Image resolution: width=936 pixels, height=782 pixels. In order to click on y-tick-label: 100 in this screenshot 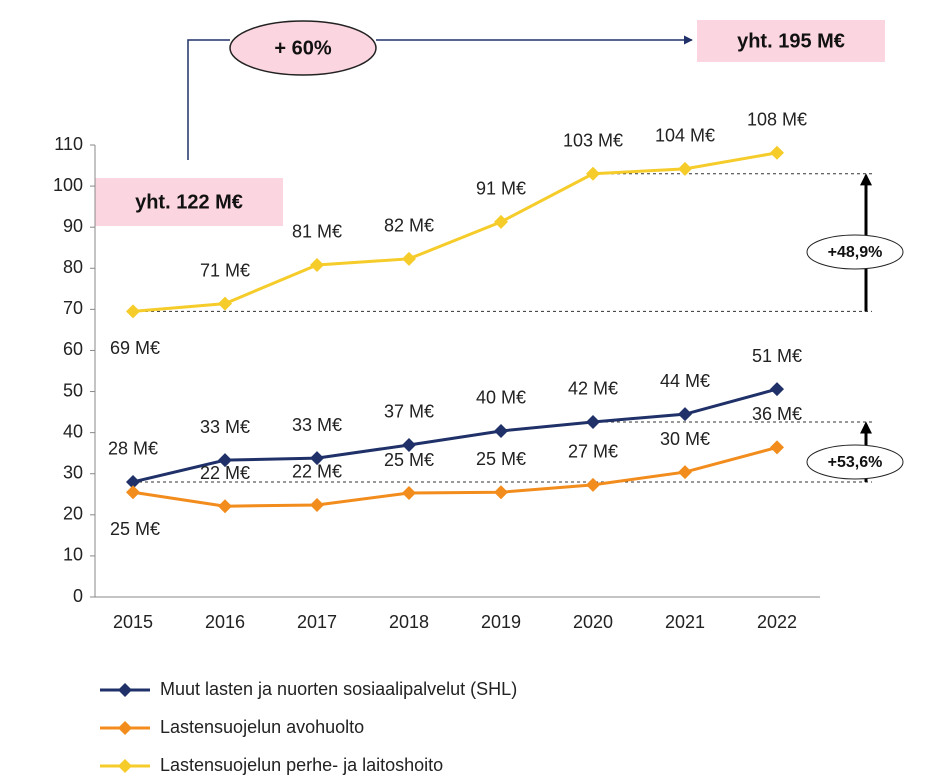, I will do `click(68, 185)`.